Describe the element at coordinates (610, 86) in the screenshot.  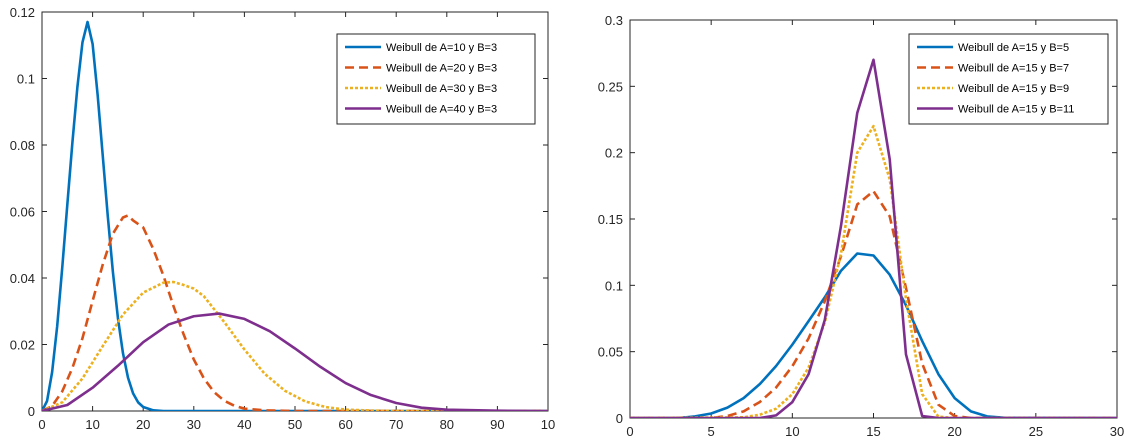
I see `y-tick-label: 0.25` at that location.